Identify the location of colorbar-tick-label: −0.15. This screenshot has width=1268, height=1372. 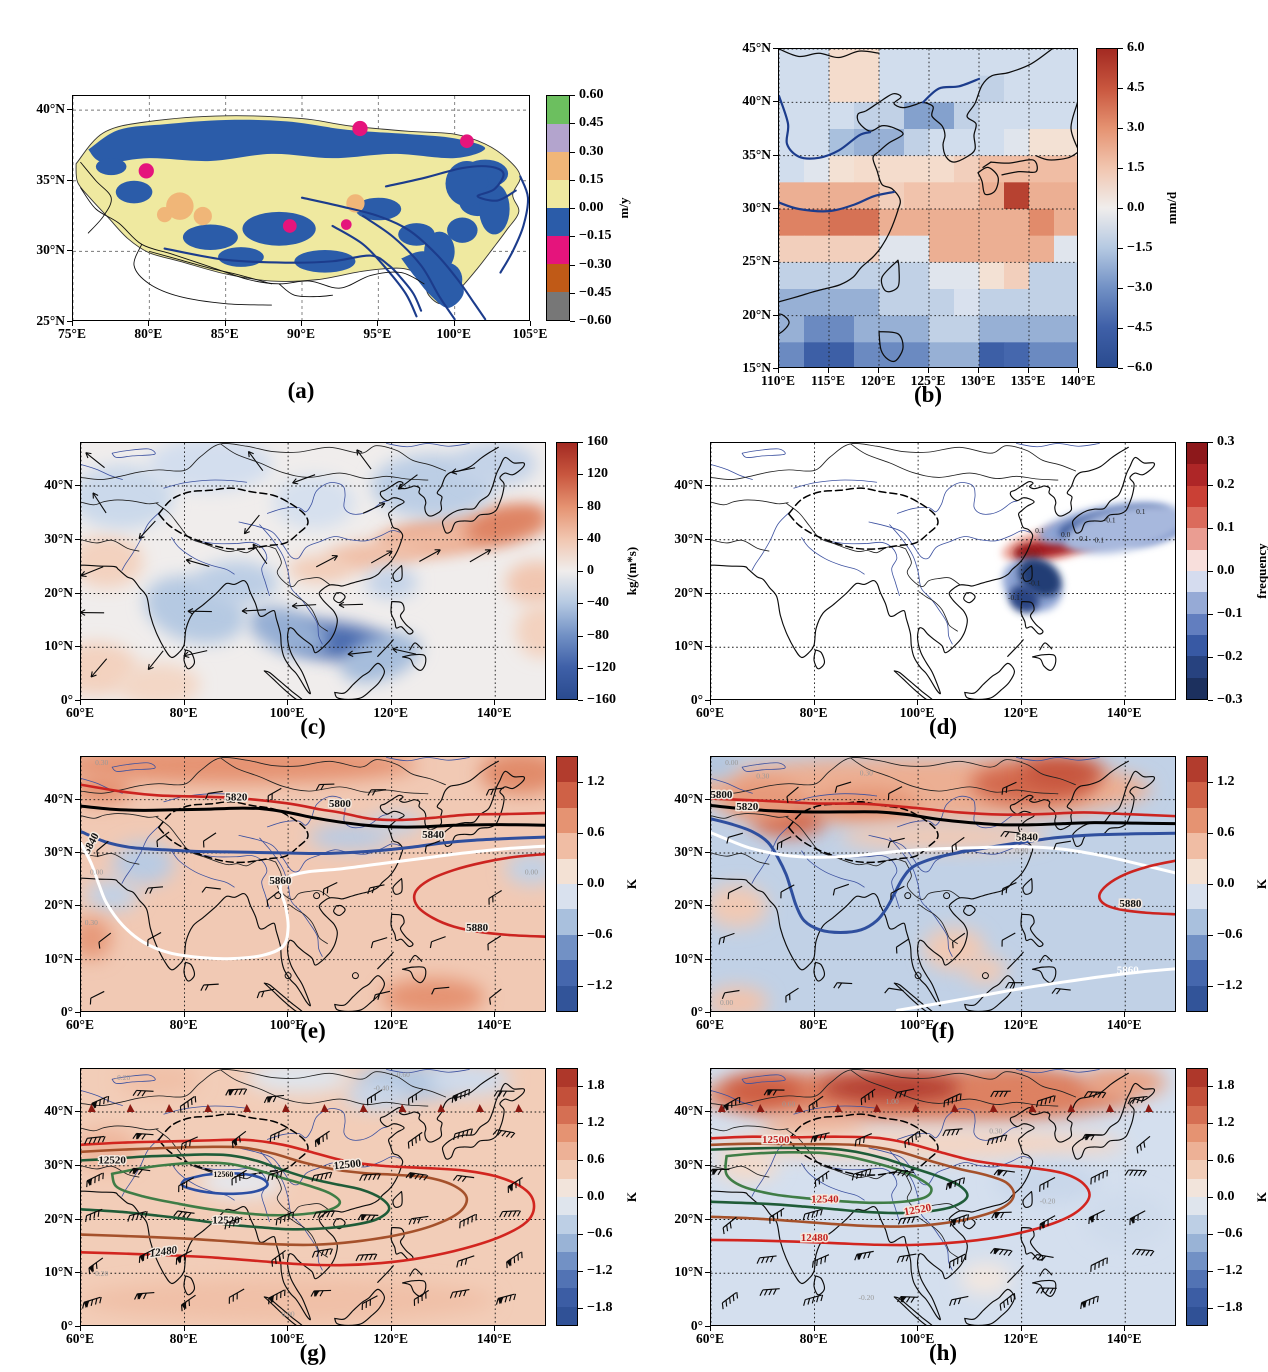
(595, 236).